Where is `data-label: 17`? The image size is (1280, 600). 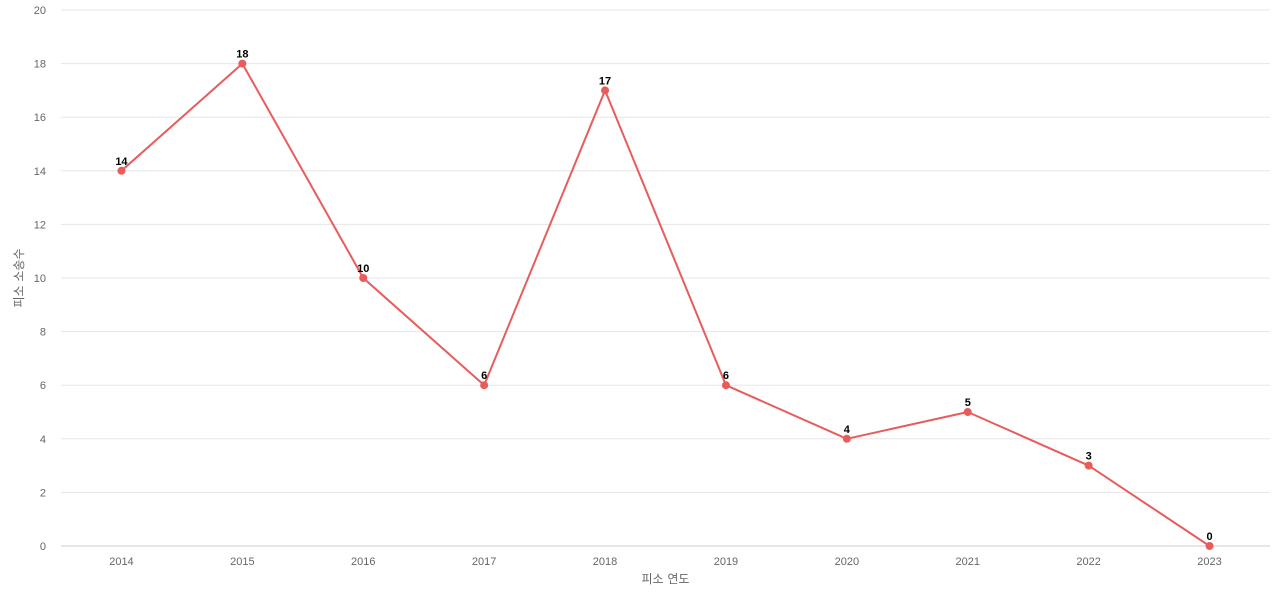
data-label: 17 is located at coordinates (605, 81).